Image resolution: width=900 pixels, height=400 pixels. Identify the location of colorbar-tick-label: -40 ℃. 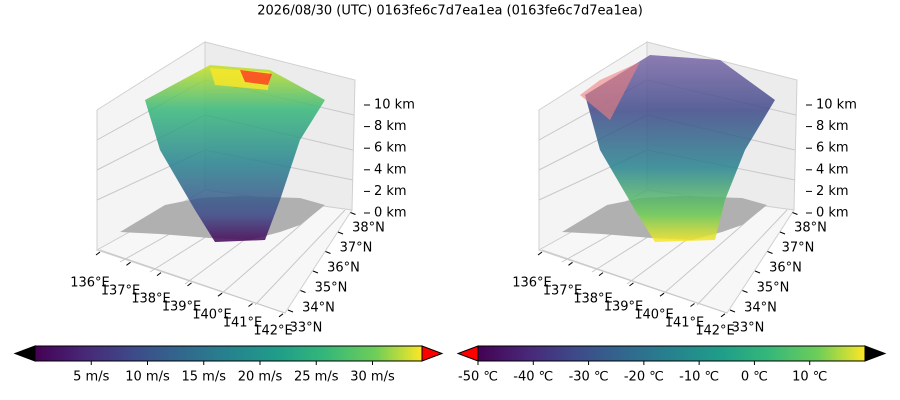
(533, 377).